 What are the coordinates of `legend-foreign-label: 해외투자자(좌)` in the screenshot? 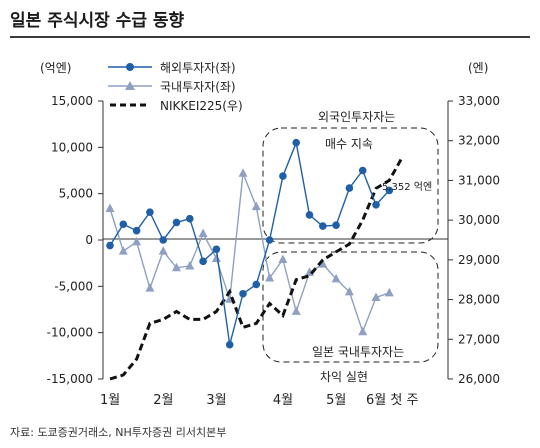 It's located at (198, 68).